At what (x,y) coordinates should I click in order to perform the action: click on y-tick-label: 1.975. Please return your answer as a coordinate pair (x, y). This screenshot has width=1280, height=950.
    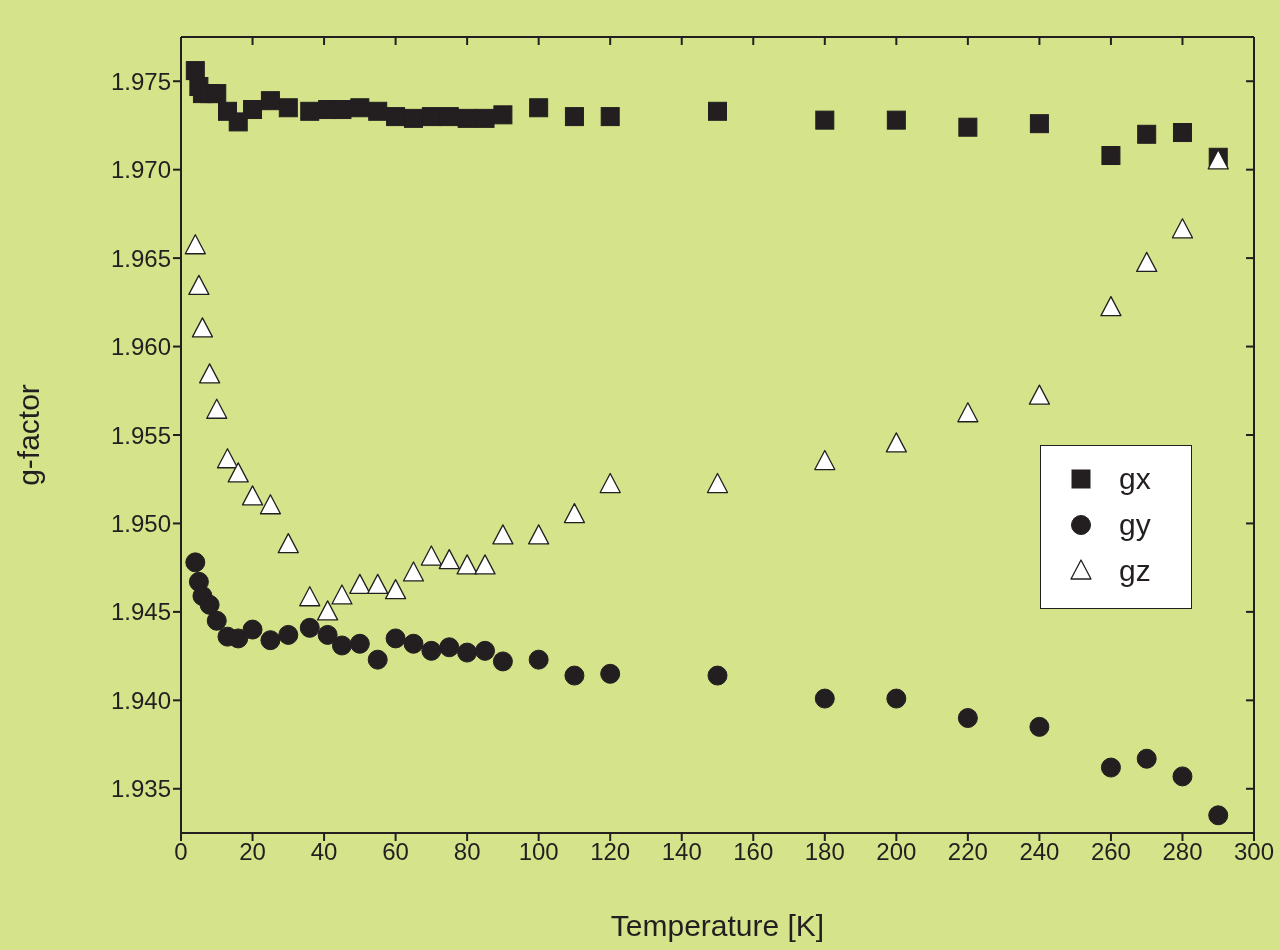
    Looking at the image, I should click on (140, 81).